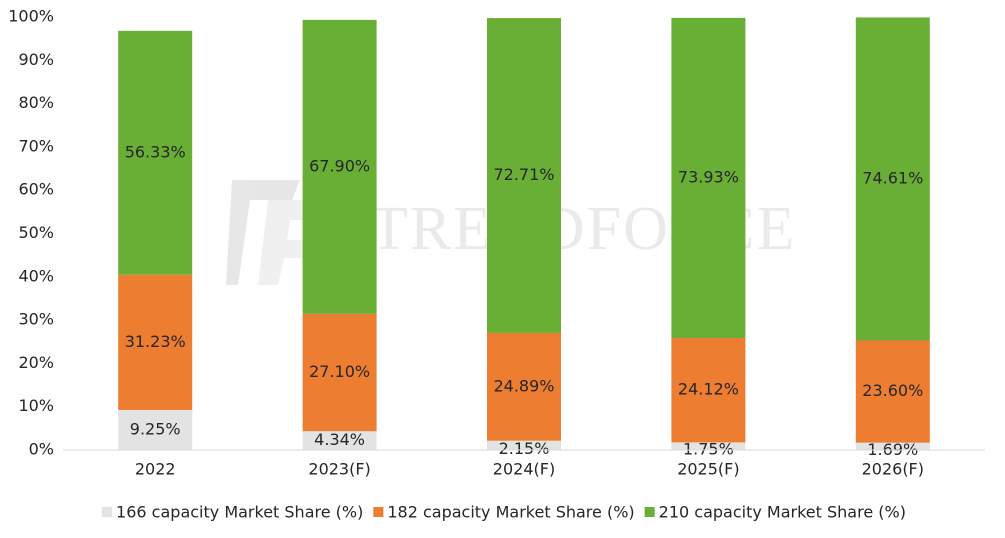  Describe the element at coordinates (893, 469) in the screenshot. I see `x-tick-label: 2026(F)` at that location.